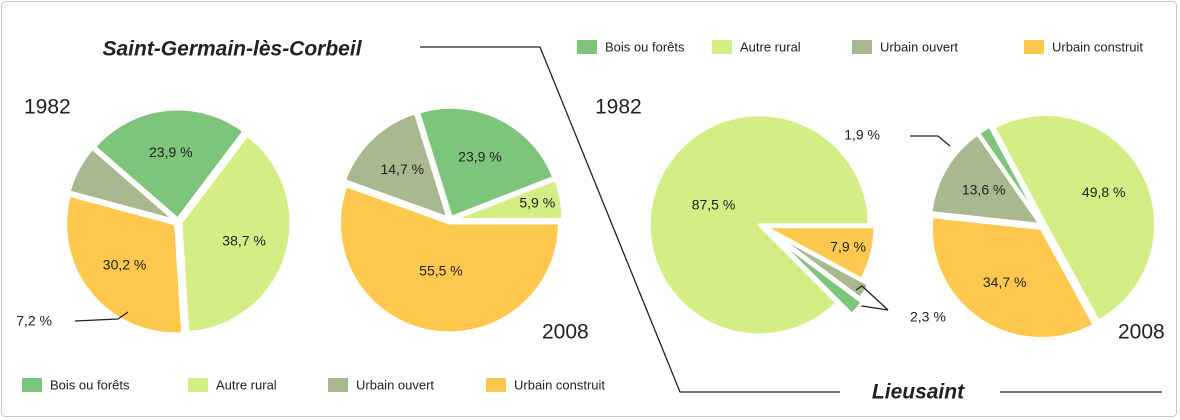  What do you see at coordinates (402, 169) in the screenshot?
I see `value-label: 14,7 %` at bounding box center [402, 169].